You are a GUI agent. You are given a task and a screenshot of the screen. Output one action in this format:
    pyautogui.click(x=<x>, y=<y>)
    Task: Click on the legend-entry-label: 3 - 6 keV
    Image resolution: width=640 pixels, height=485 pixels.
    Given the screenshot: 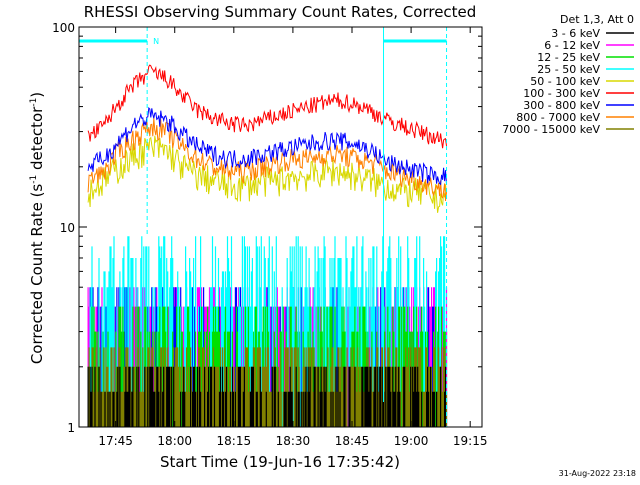 What is the action you would take?
    pyautogui.click(x=575, y=33)
    